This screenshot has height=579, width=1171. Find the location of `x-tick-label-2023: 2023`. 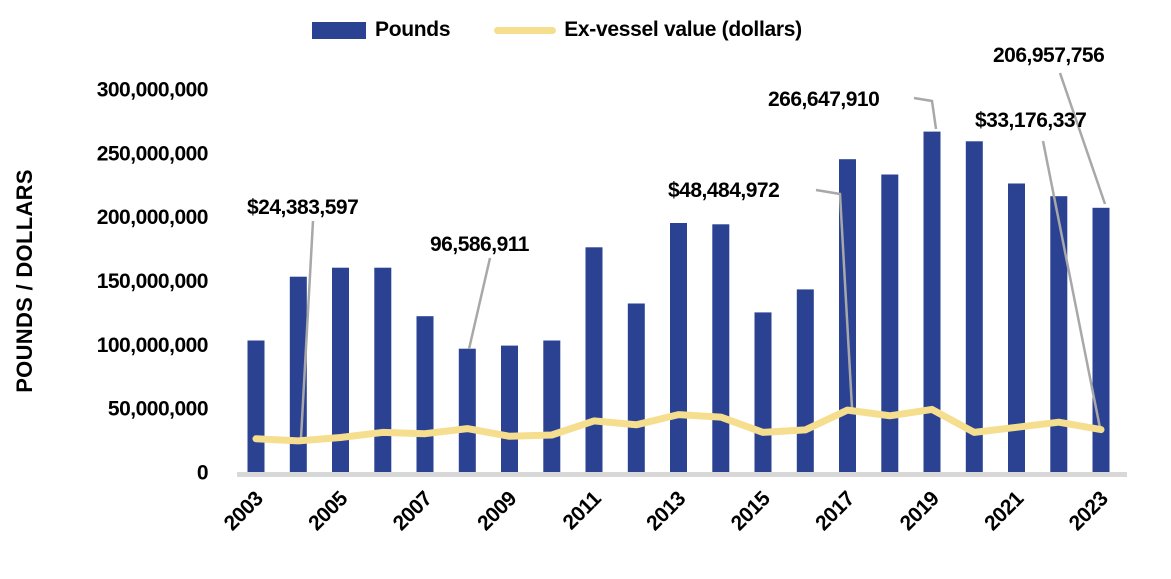

x-tick-label-2023: 2023 is located at coordinates (1089, 511).